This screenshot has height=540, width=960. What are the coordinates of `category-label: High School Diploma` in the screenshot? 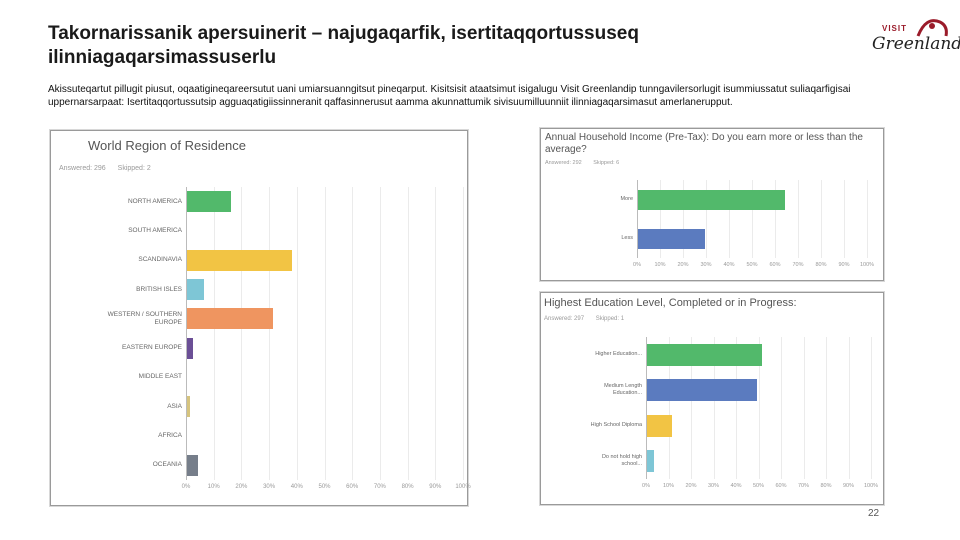 It's located at (616, 425).